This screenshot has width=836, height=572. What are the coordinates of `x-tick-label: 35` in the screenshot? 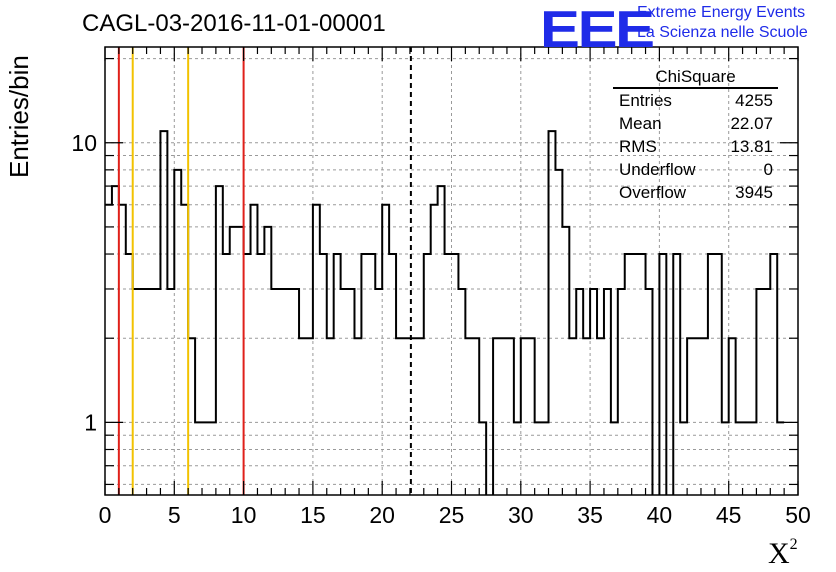 It's located at (590, 515).